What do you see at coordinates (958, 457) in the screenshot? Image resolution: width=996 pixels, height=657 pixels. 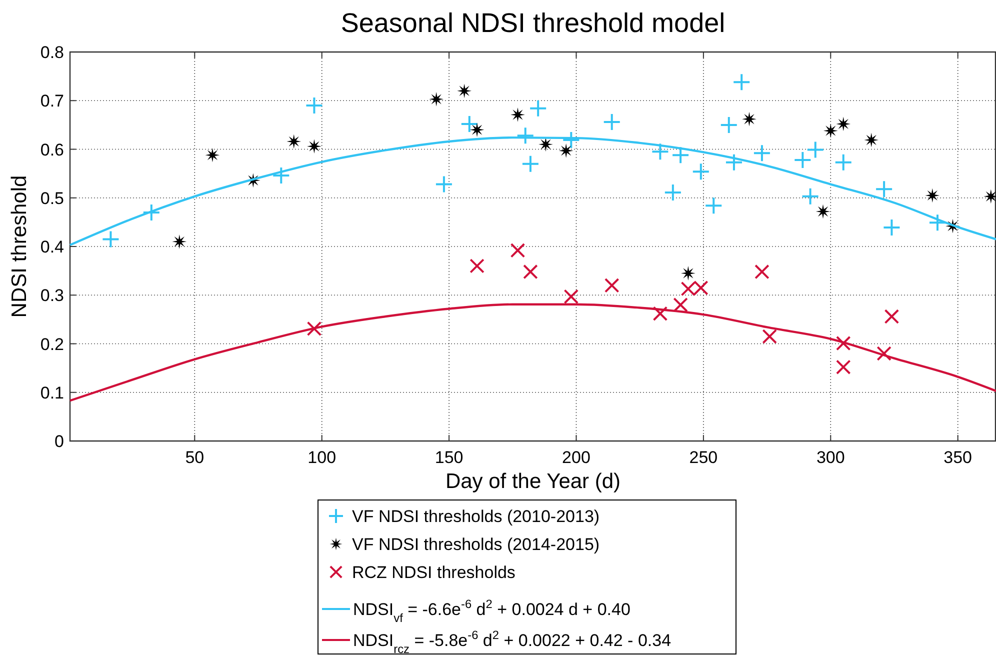 I see `x-tick-label: 350` at bounding box center [958, 457].